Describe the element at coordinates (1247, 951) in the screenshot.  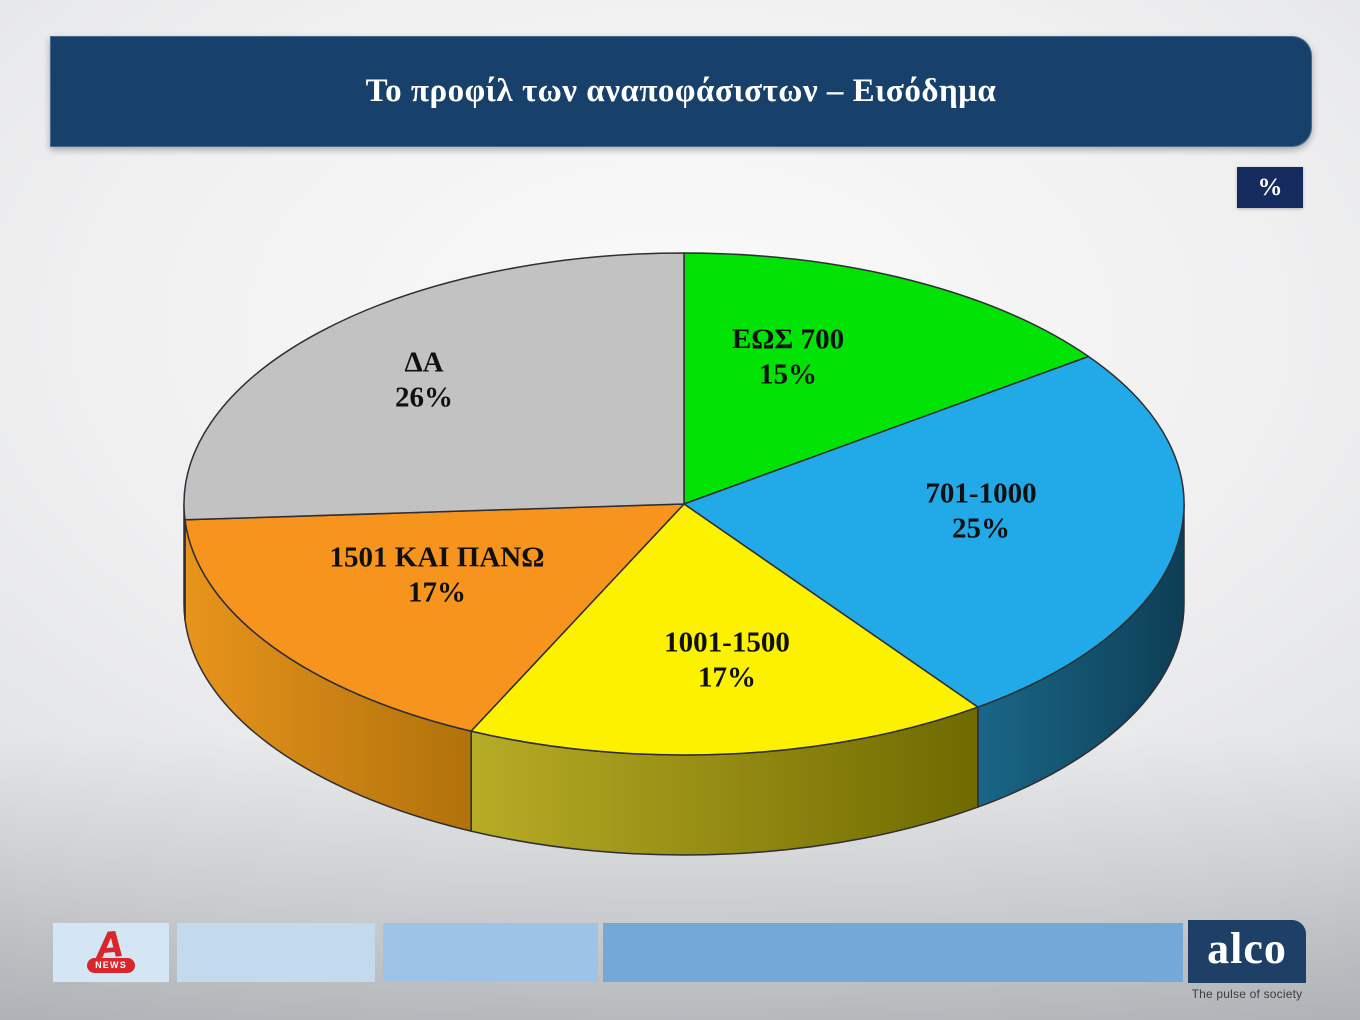
I see `alco-logo: alco` at that location.